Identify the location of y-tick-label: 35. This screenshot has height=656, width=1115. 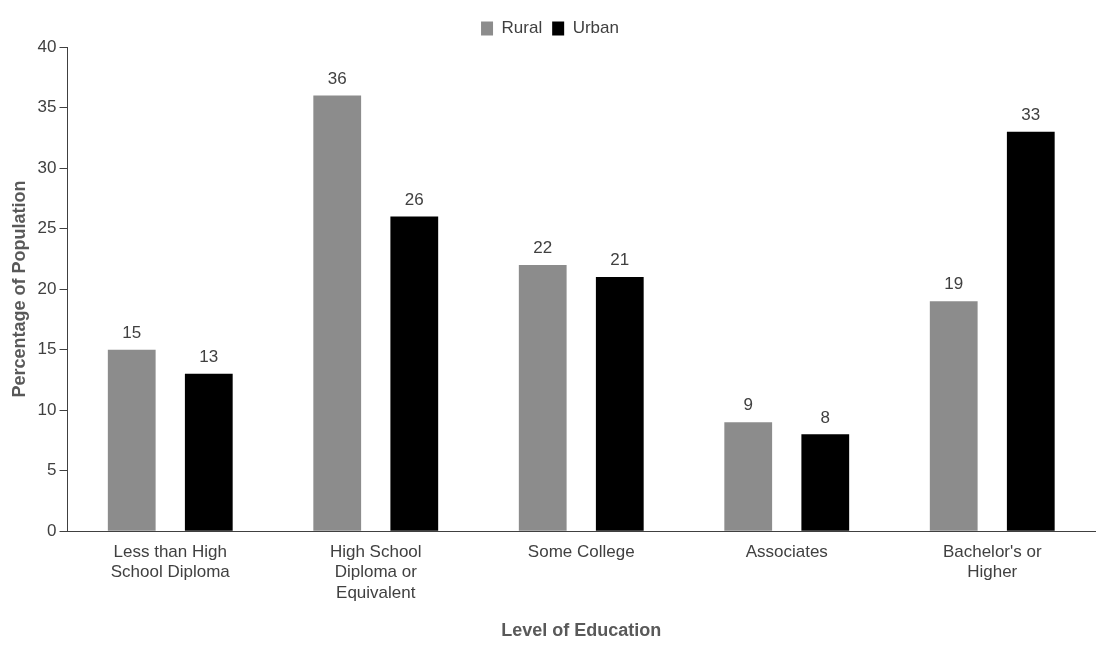
(47, 107).